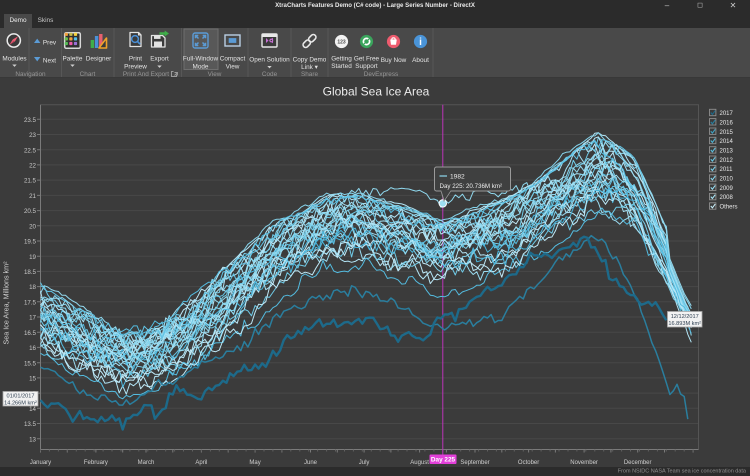  What do you see at coordinates (50, 43) in the screenshot?
I see `svg-text: Prev` at bounding box center [50, 43].